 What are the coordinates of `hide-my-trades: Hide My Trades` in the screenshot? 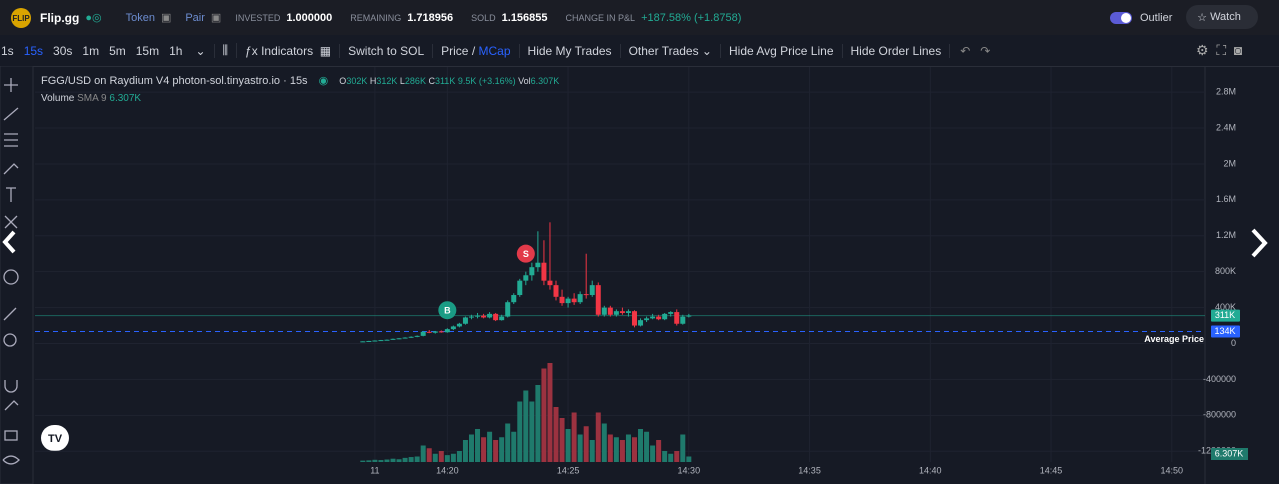 It's located at (570, 50).